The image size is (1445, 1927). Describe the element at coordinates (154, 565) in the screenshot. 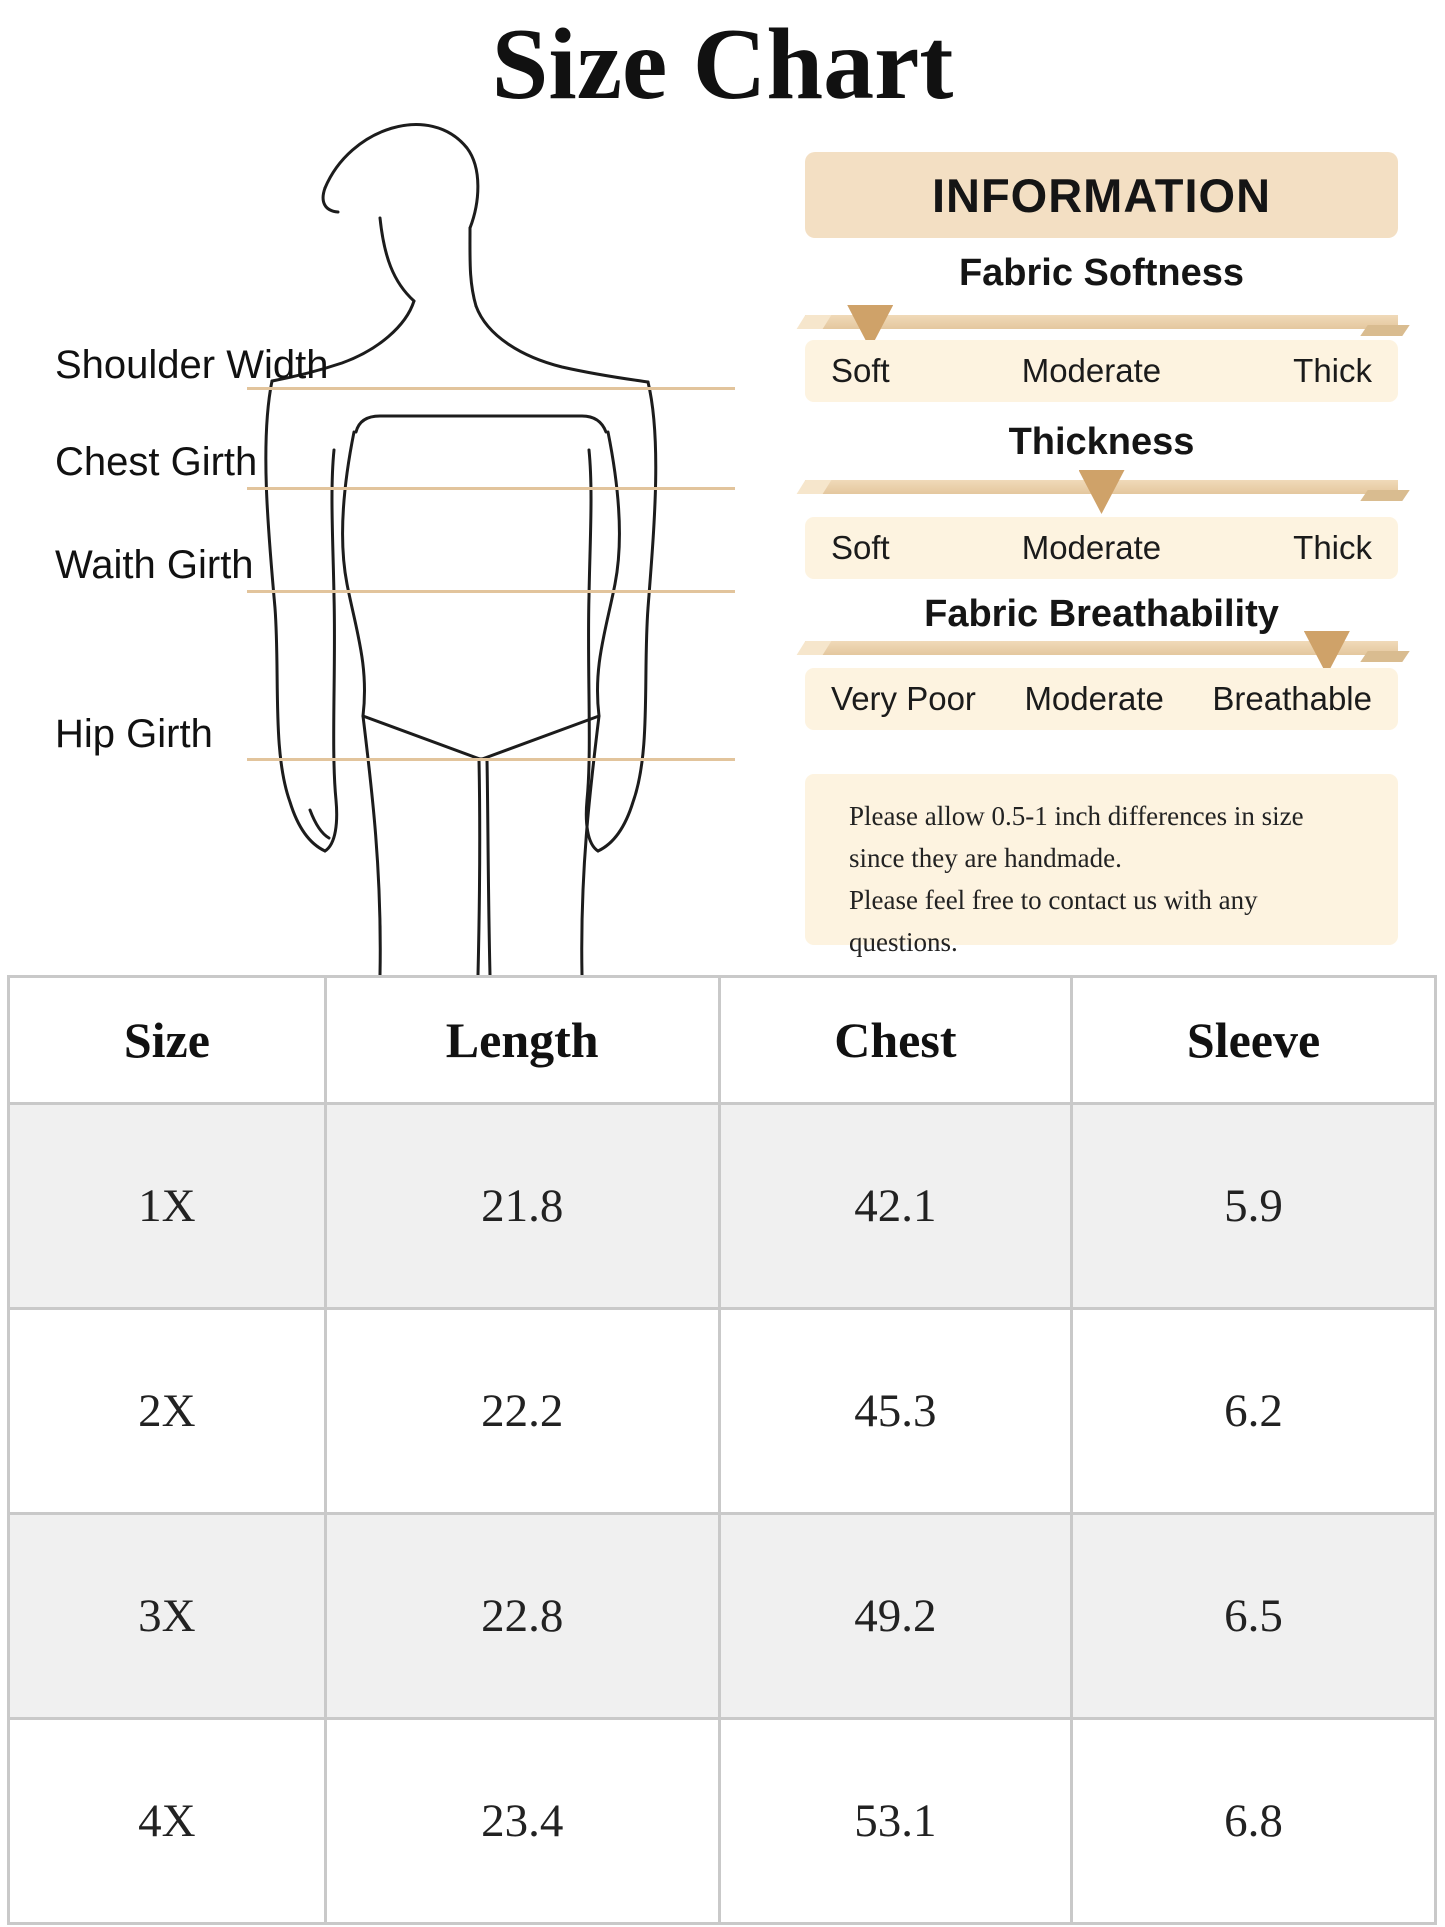

I see `label-waith-girth: Waith Girth` at that location.